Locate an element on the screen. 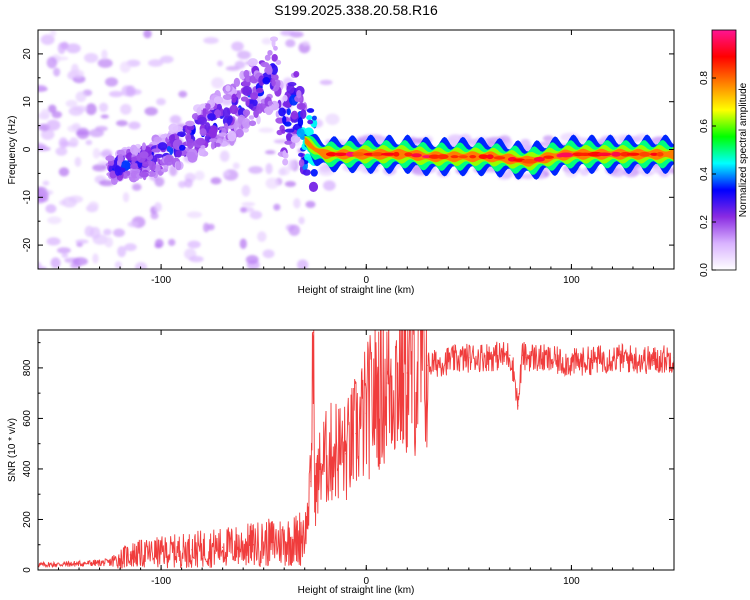 The height and width of the screenshot is (600, 750). carrier-band is located at coordinates (489, 151).